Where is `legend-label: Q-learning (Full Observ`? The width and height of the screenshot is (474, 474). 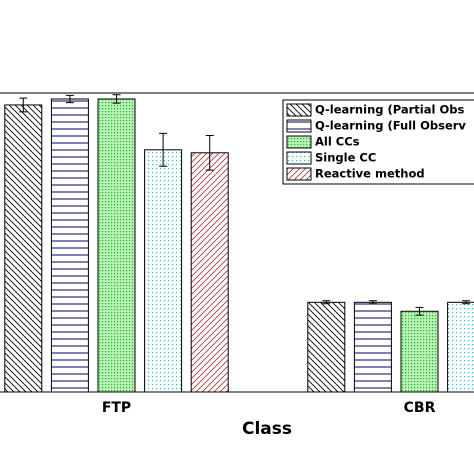
legend-label: Q-learning (Full Observ is located at coordinates (390, 126).